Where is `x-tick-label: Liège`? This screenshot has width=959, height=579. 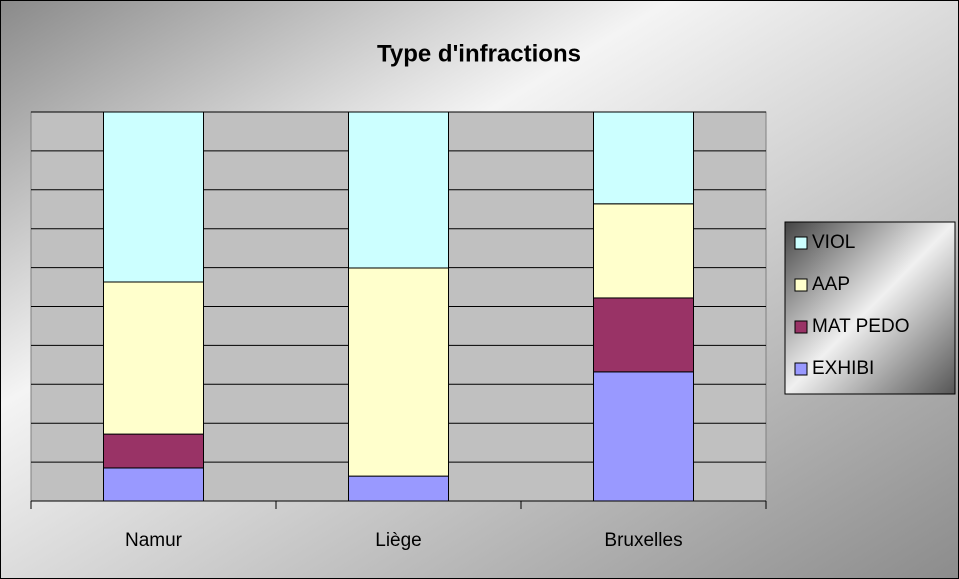
x-tick-label: Liège is located at coordinates (398, 540).